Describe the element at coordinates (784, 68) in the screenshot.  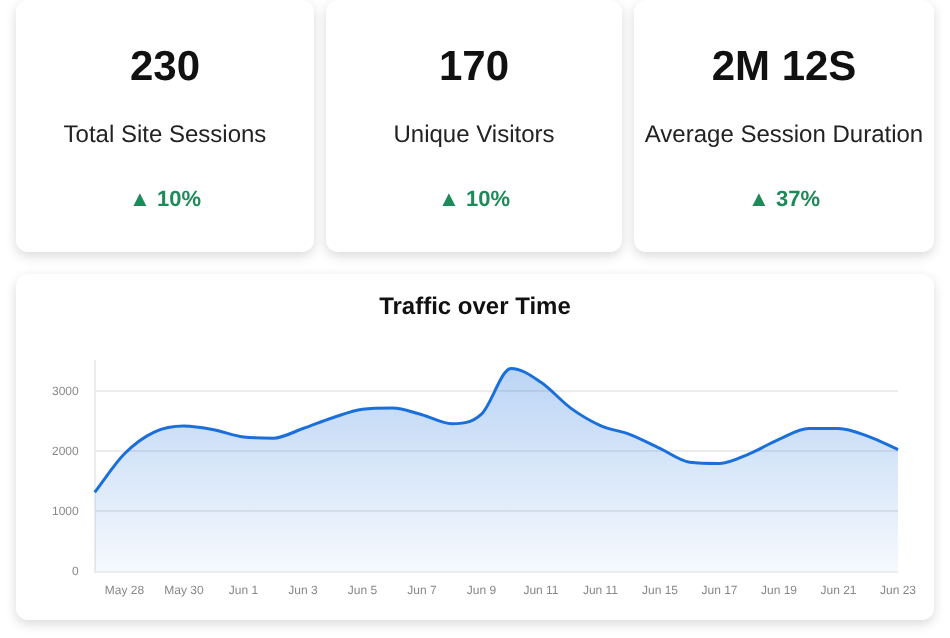
I see `text: 2M 12S` at that location.